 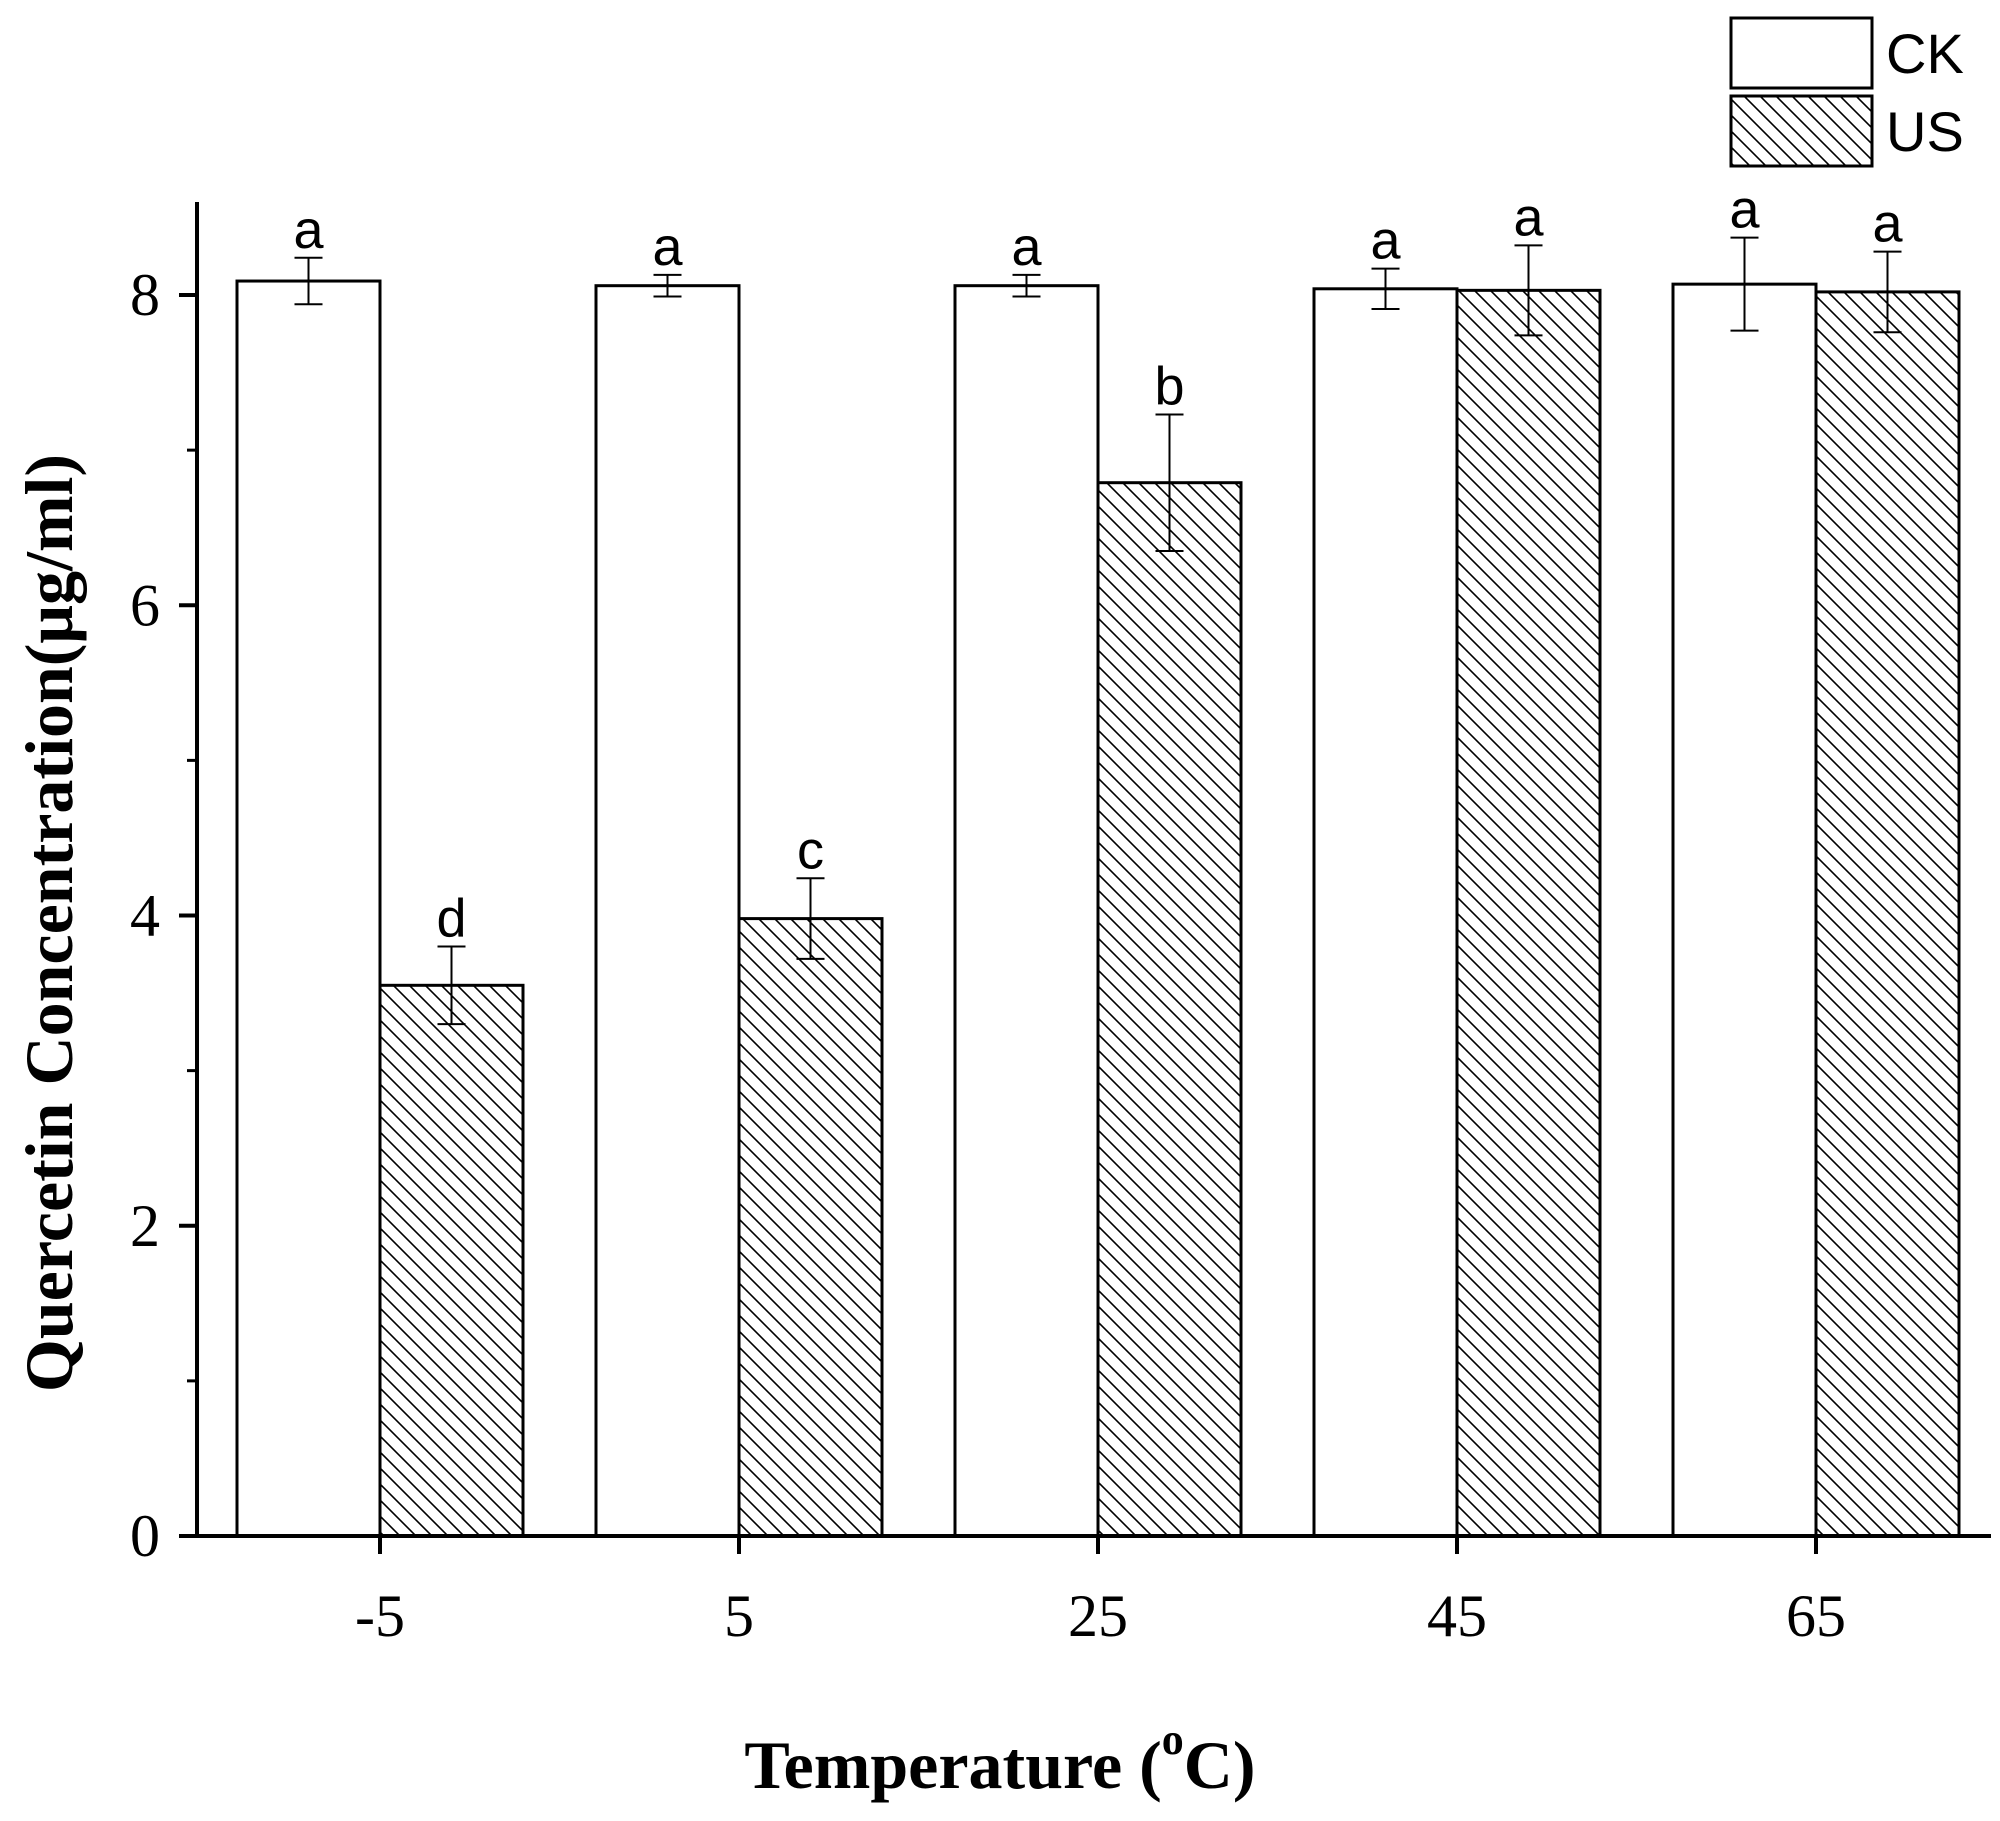 What do you see at coordinates (952, 1765) in the screenshot?
I see `x-axis-title-main: Temperature (` at bounding box center [952, 1765].